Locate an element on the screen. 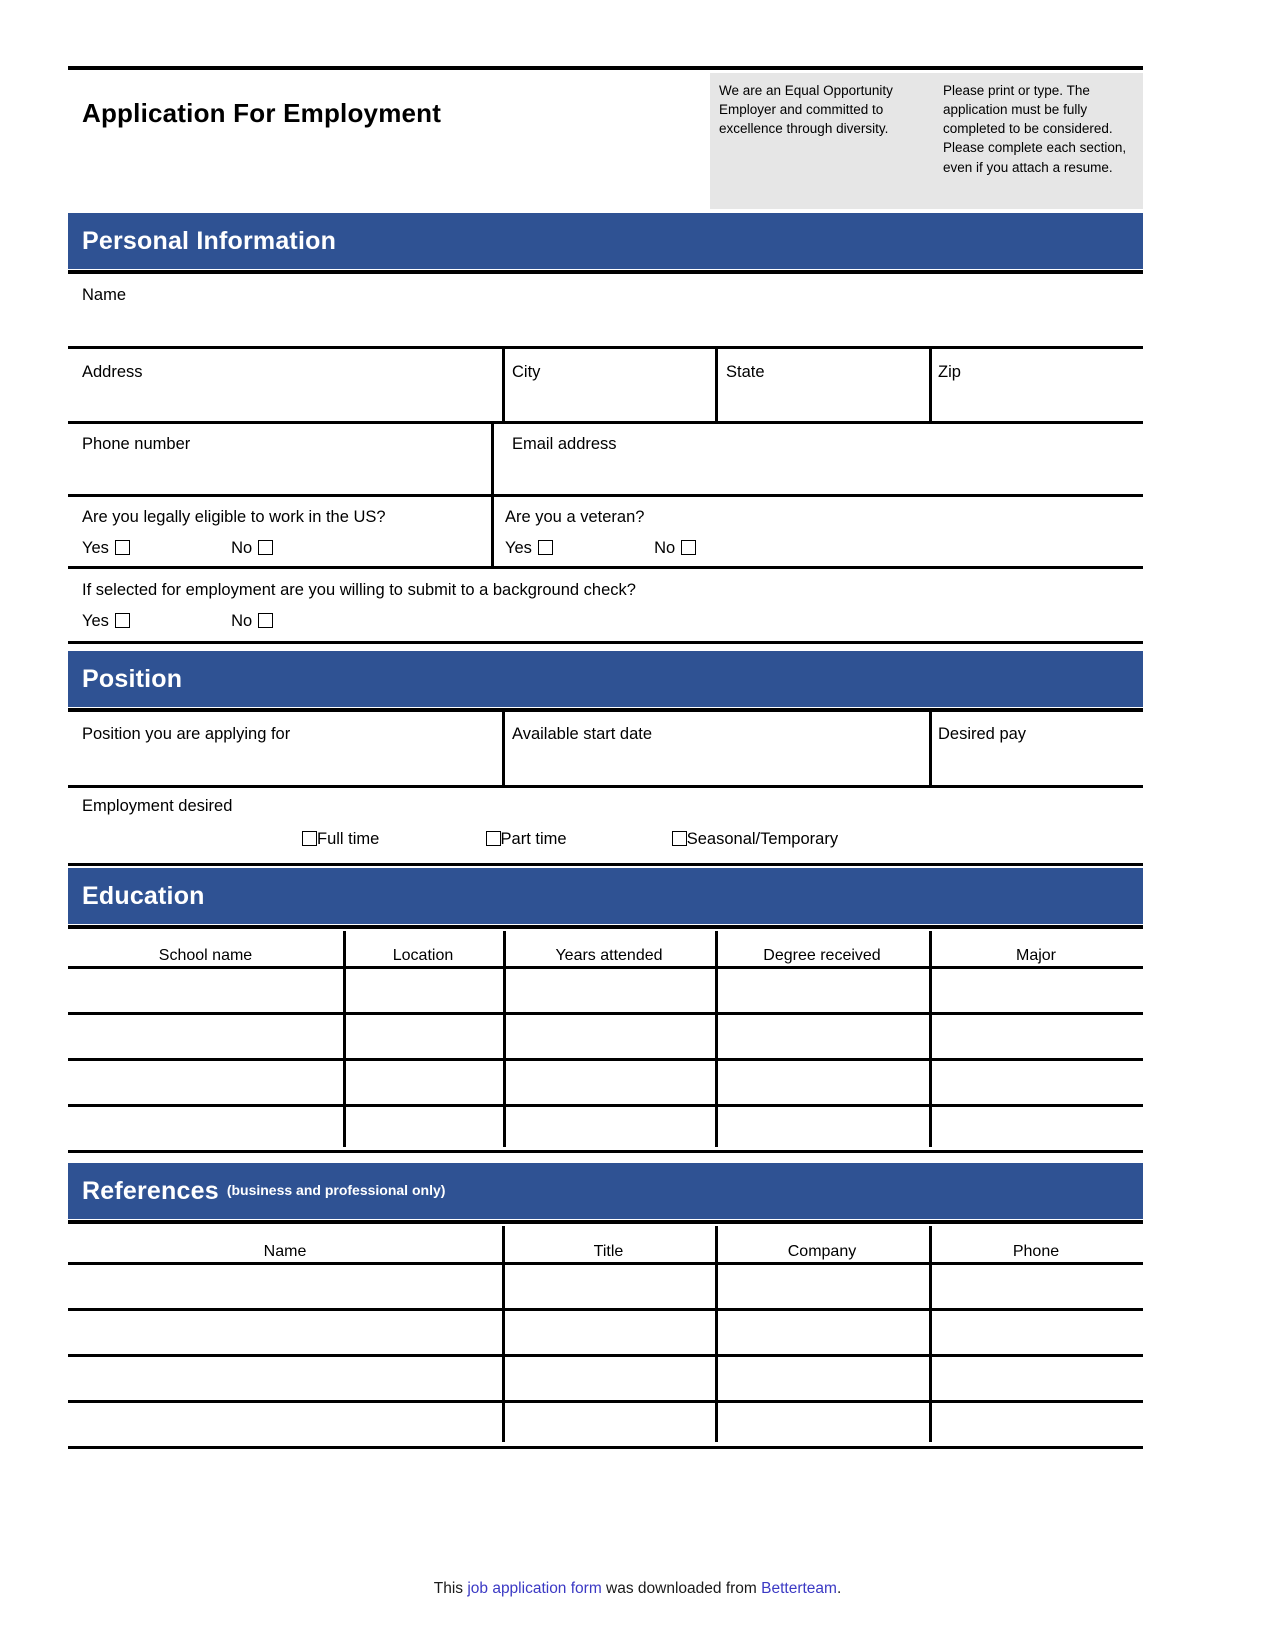 This screenshot has height=1650, width=1275. divider-state-zip is located at coordinates (930, 385).